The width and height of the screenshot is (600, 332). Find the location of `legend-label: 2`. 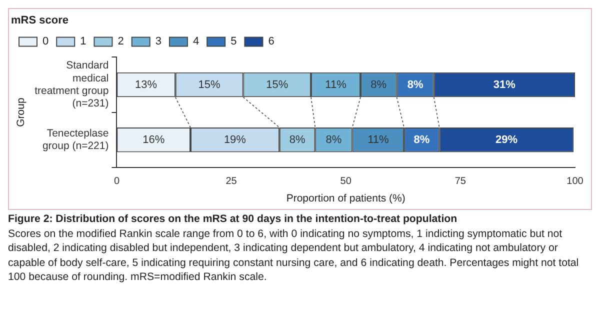

legend-label: 2 is located at coordinates (121, 42).